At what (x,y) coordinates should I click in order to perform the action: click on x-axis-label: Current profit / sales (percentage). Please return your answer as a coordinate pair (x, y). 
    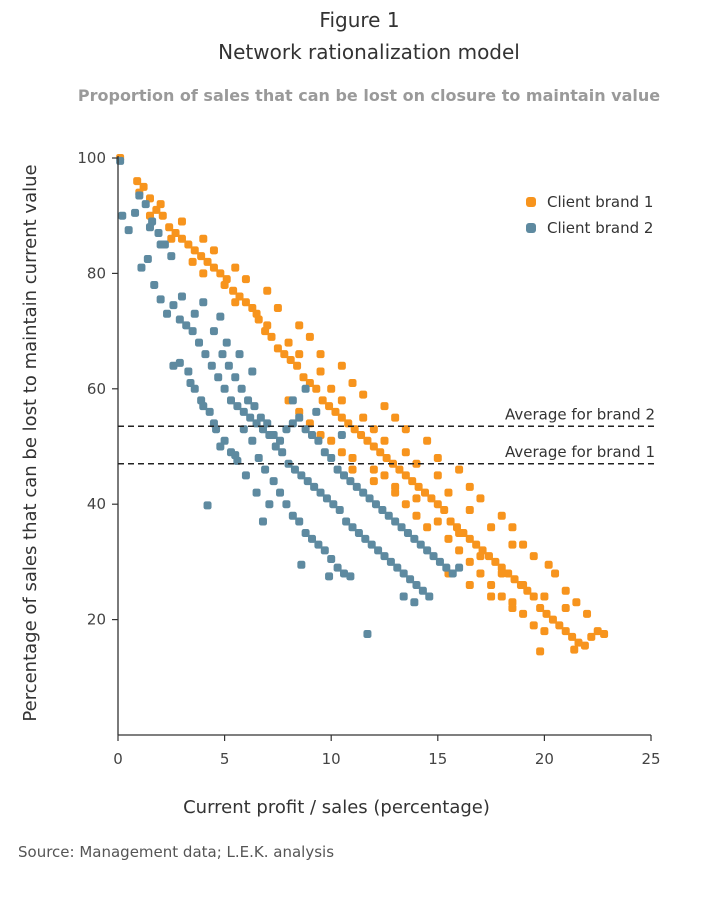
    Looking at the image, I should click on (336, 807).